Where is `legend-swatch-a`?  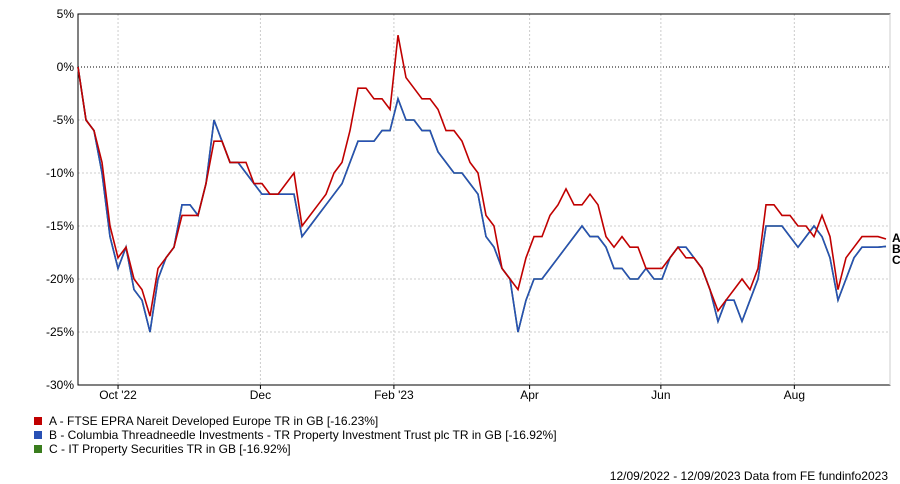 legend-swatch-a is located at coordinates (38, 421).